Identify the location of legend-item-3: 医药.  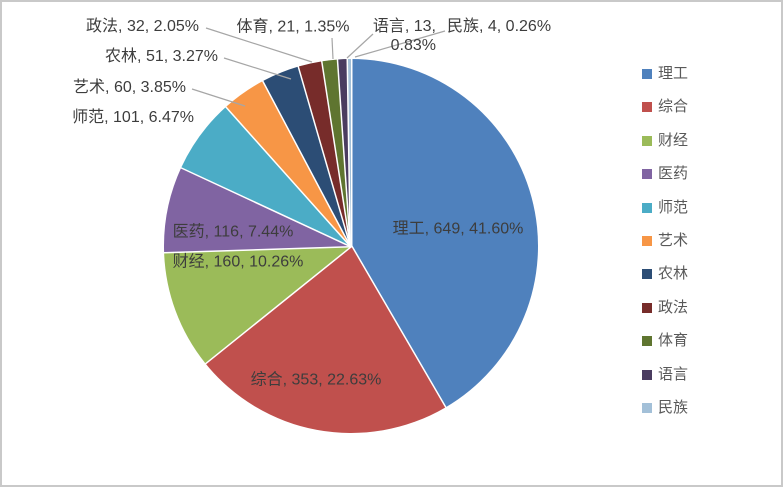
(665, 174).